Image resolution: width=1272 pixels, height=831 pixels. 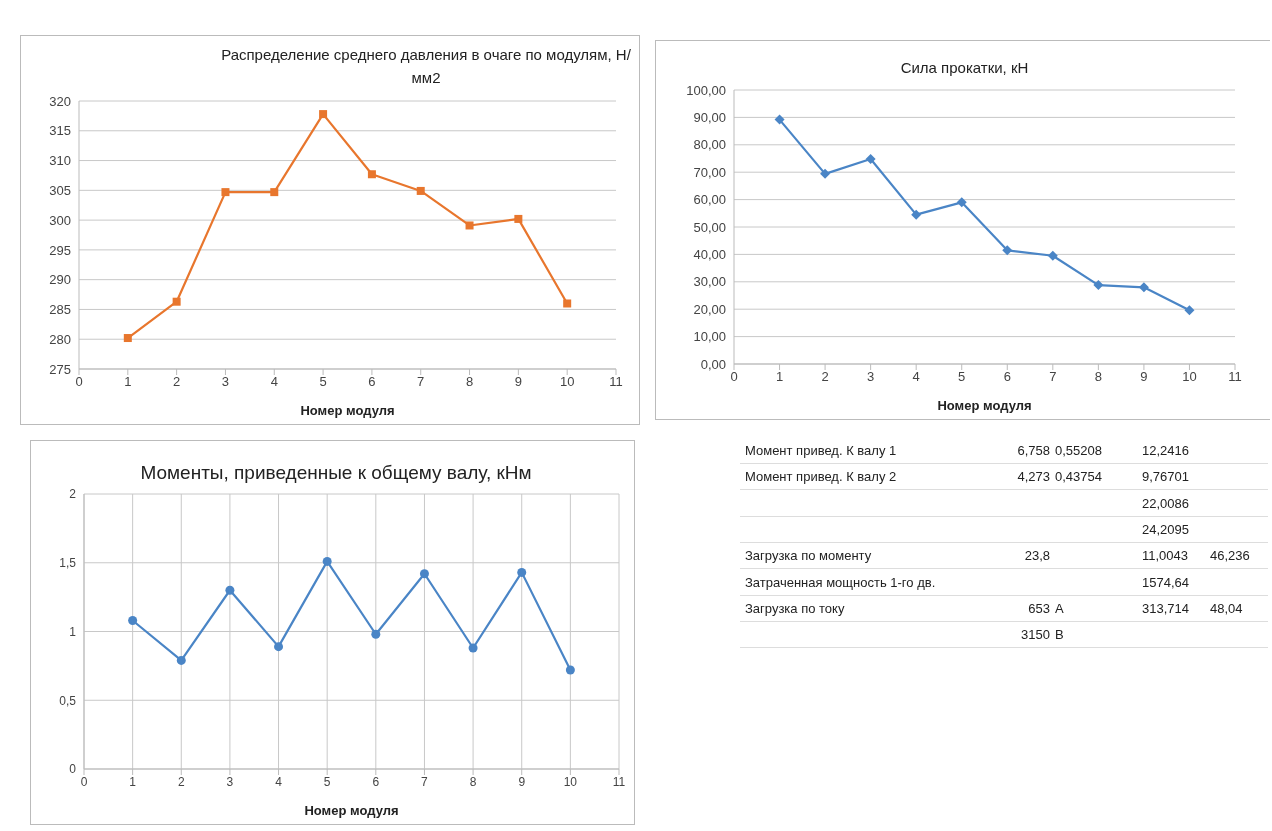 I want to click on y-tick-label: 290, so click(x=60, y=280).